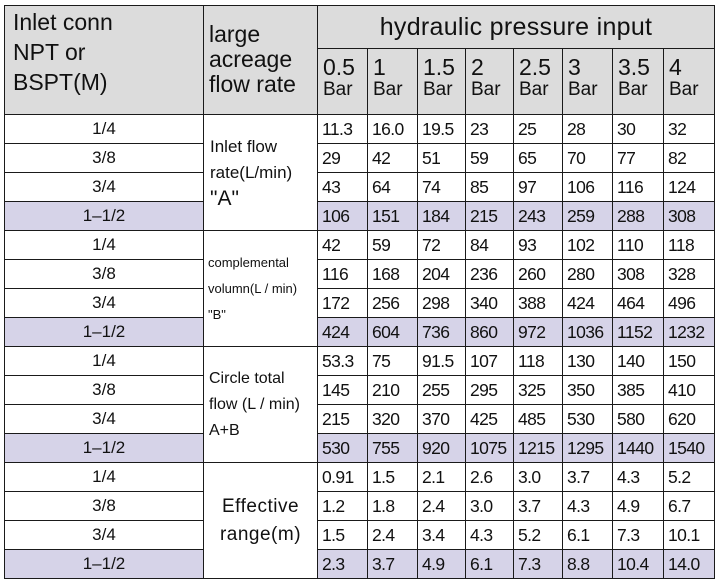  Describe the element at coordinates (342, 361) in the screenshot. I see `value-cell: 53.3` at that location.